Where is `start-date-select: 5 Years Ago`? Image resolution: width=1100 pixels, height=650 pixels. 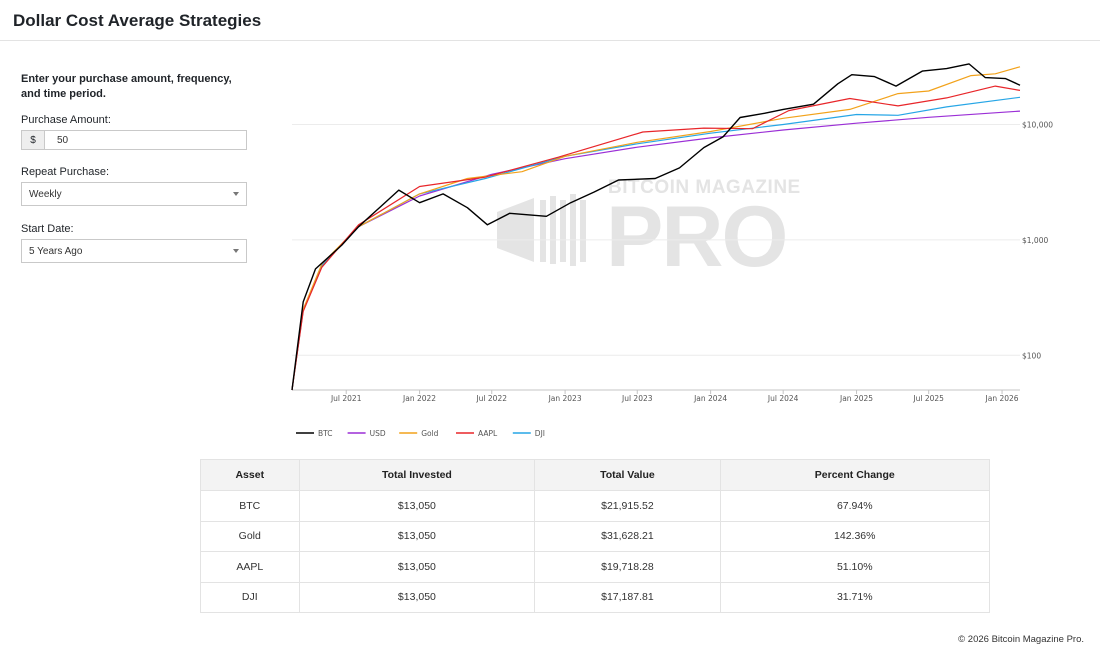 start-date-select: 5 Years Ago is located at coordinates (134, 251).